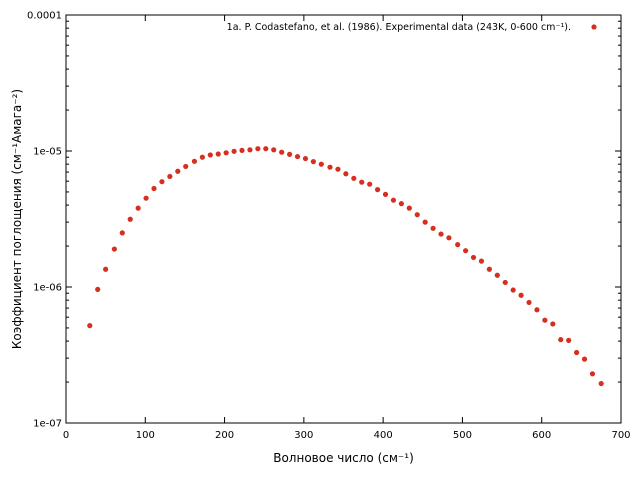 The height and width of the screenshot is (480, 640). I want to click on x-tick-label: 500, so click(462, 435).